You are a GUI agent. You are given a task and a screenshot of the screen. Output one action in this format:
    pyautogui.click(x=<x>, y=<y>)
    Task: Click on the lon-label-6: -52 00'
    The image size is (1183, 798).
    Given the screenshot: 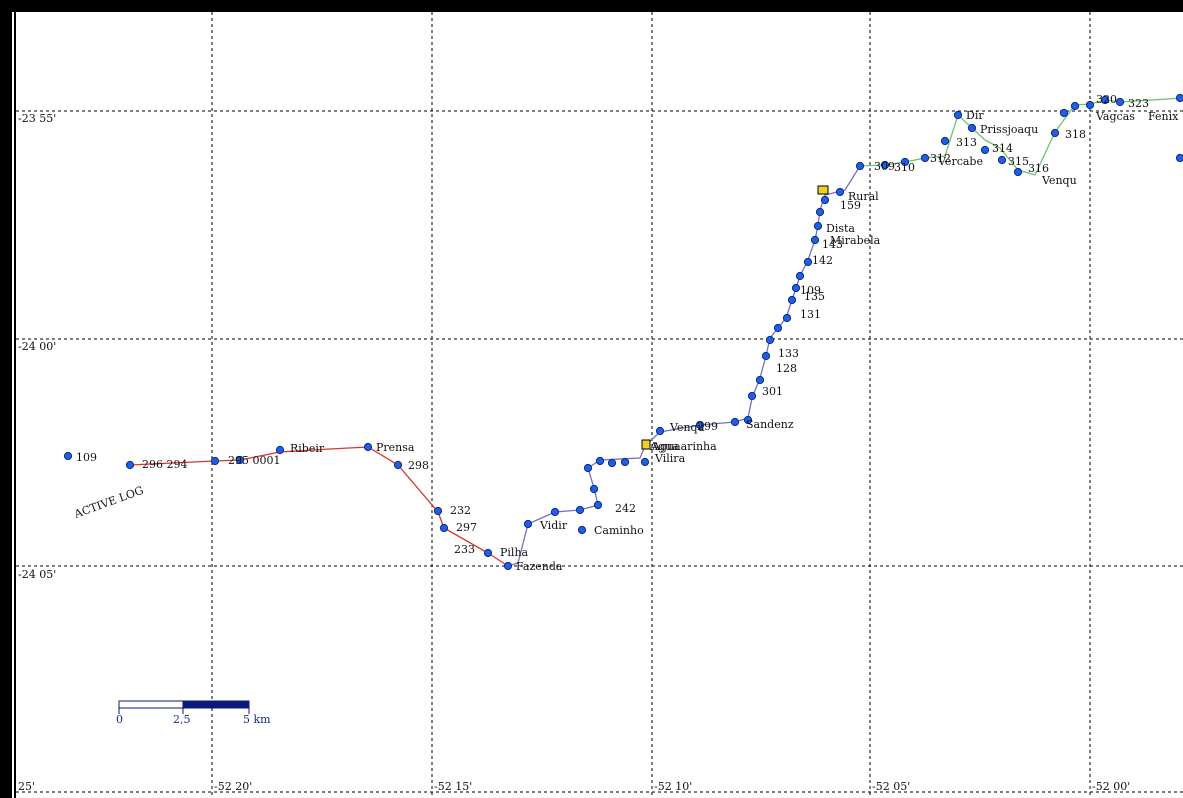 What is the action you would take?
    pyautogui.click(x=1111, y=786)
    